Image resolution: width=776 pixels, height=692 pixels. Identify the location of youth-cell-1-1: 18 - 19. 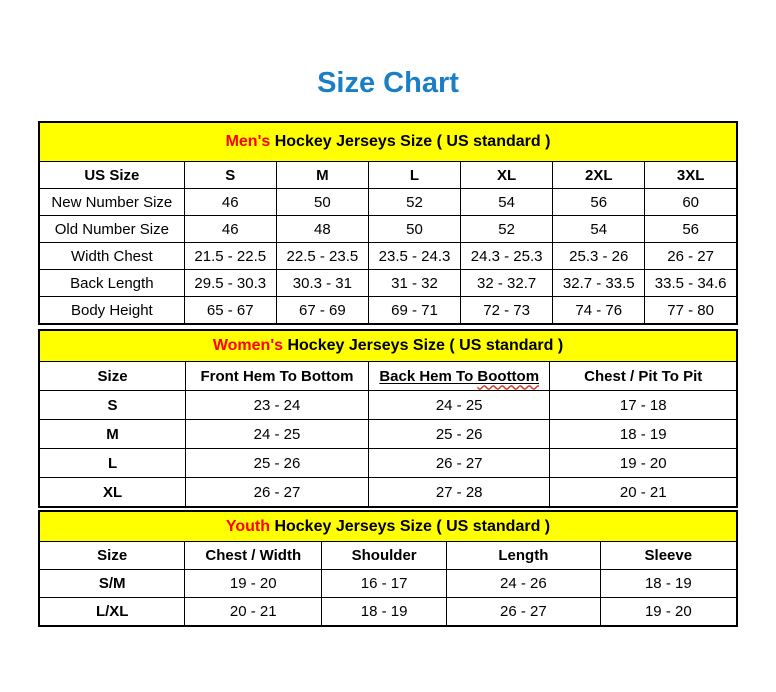
(384, 612).